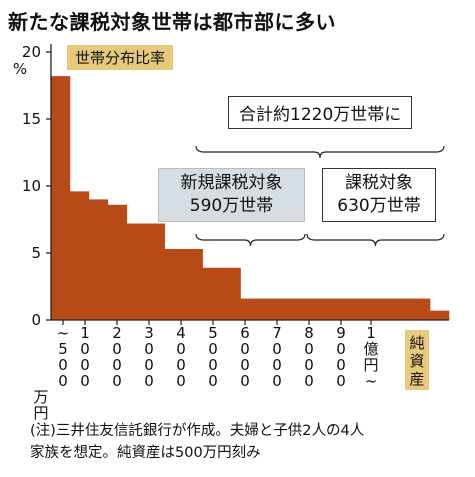 The width and height of the screenshot is (475, 477). Describe the element at coordinates (117, 333) in the screenshot. I see `x-tick-char: 2` at that location.